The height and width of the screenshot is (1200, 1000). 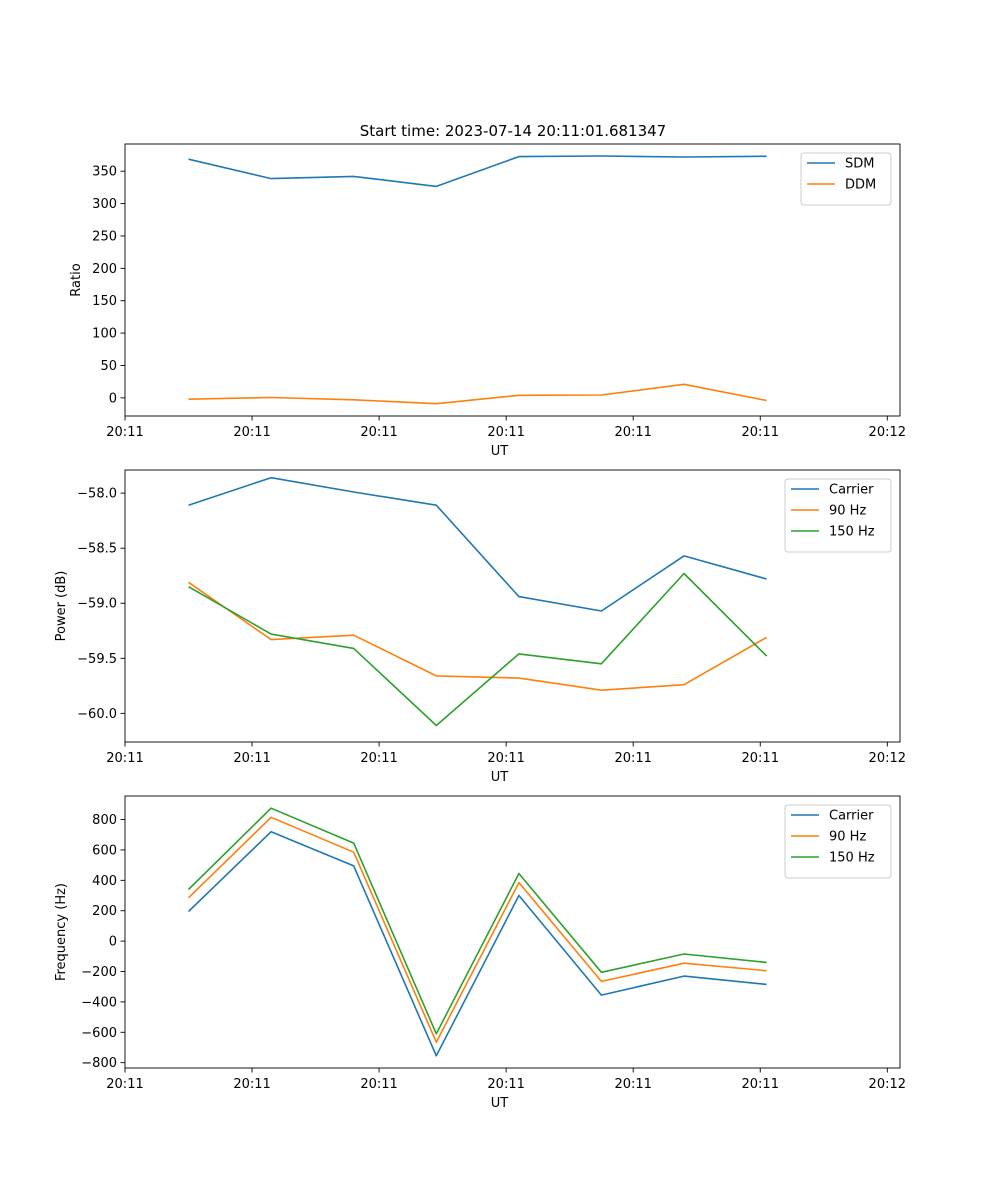 What do you see at coordinates (104, 236) in the screenshot?
I see `y-tick-label: 250` at bounding box center [104, 236].